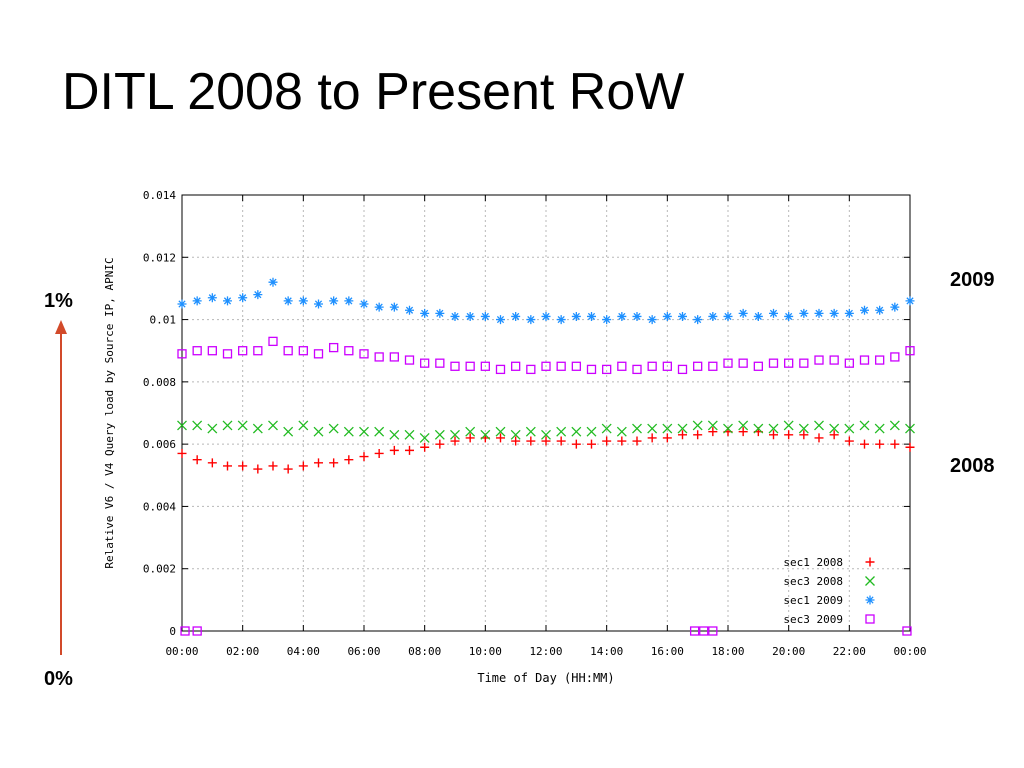  What do you see at coordinates (424, 651) in the screenshot?
I see `x-tick-label: 08:00` at bounding box center [424, 651].